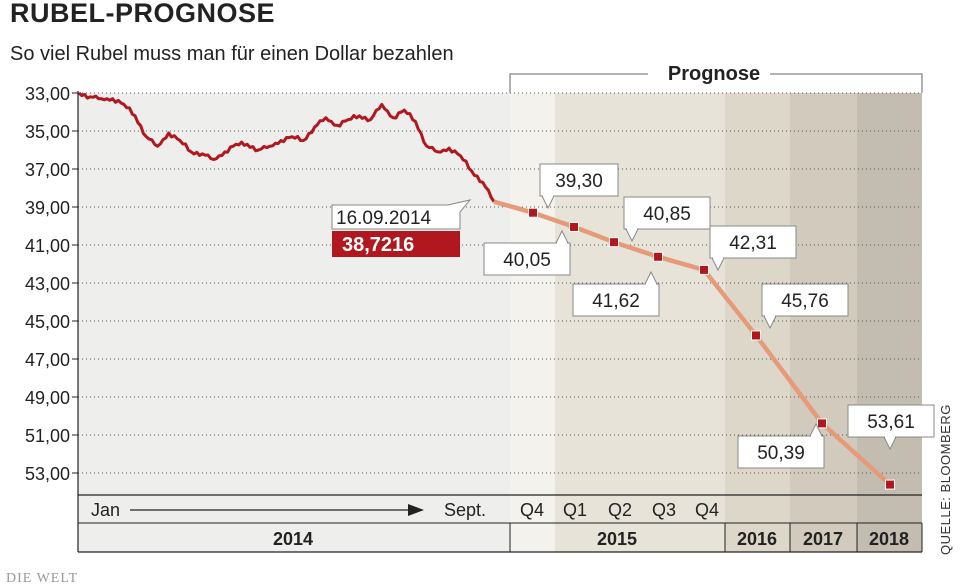  What do you see at coordinates (664, 510) in the screenshot?
I see `x-period-label: Q3` at bounding box center [664, 510].